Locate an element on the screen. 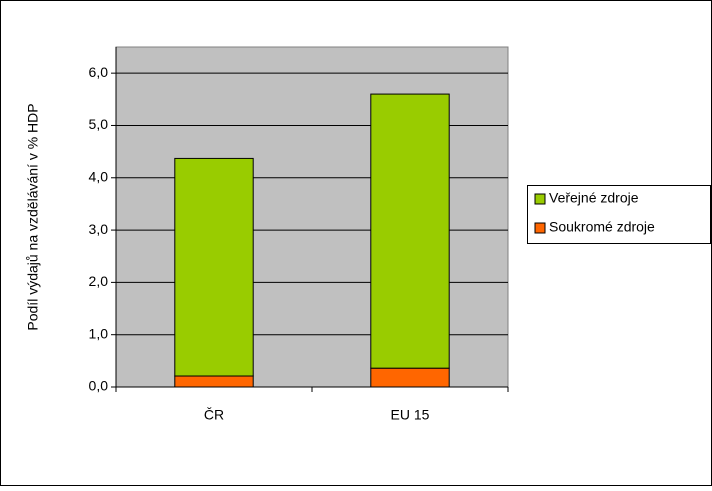  x-tick-label: EU 15 is located at coordinates (410, 415).